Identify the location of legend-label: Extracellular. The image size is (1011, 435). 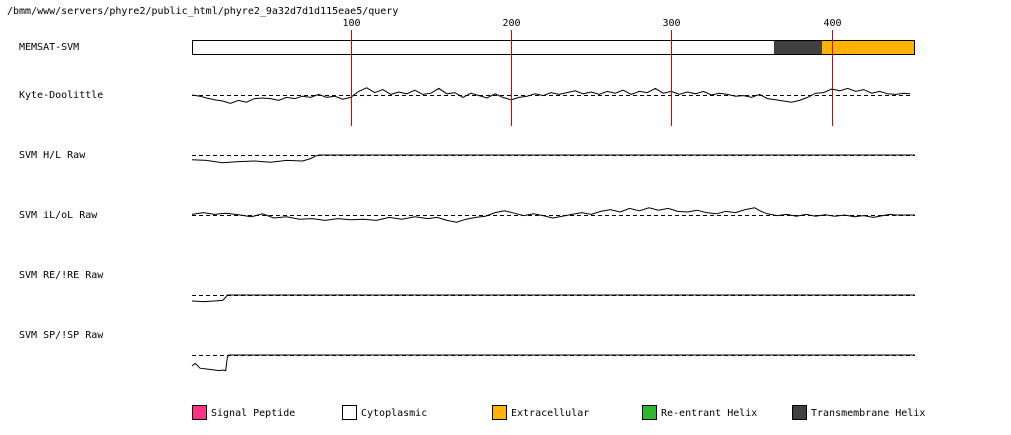
(550, 413).